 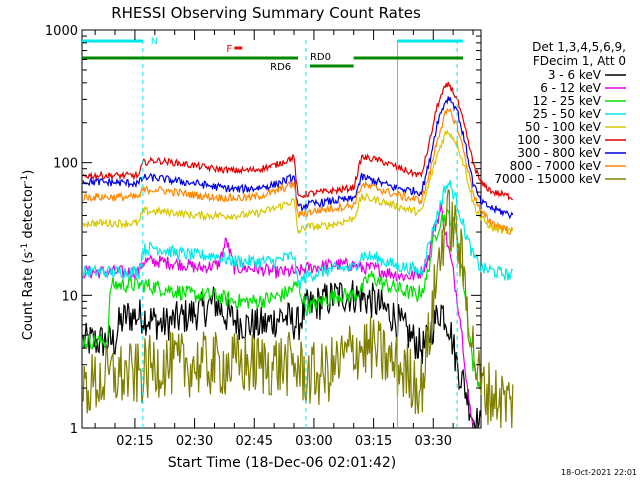 I want to click on x-tick-label: 03:30, so click(x=433, y=441).